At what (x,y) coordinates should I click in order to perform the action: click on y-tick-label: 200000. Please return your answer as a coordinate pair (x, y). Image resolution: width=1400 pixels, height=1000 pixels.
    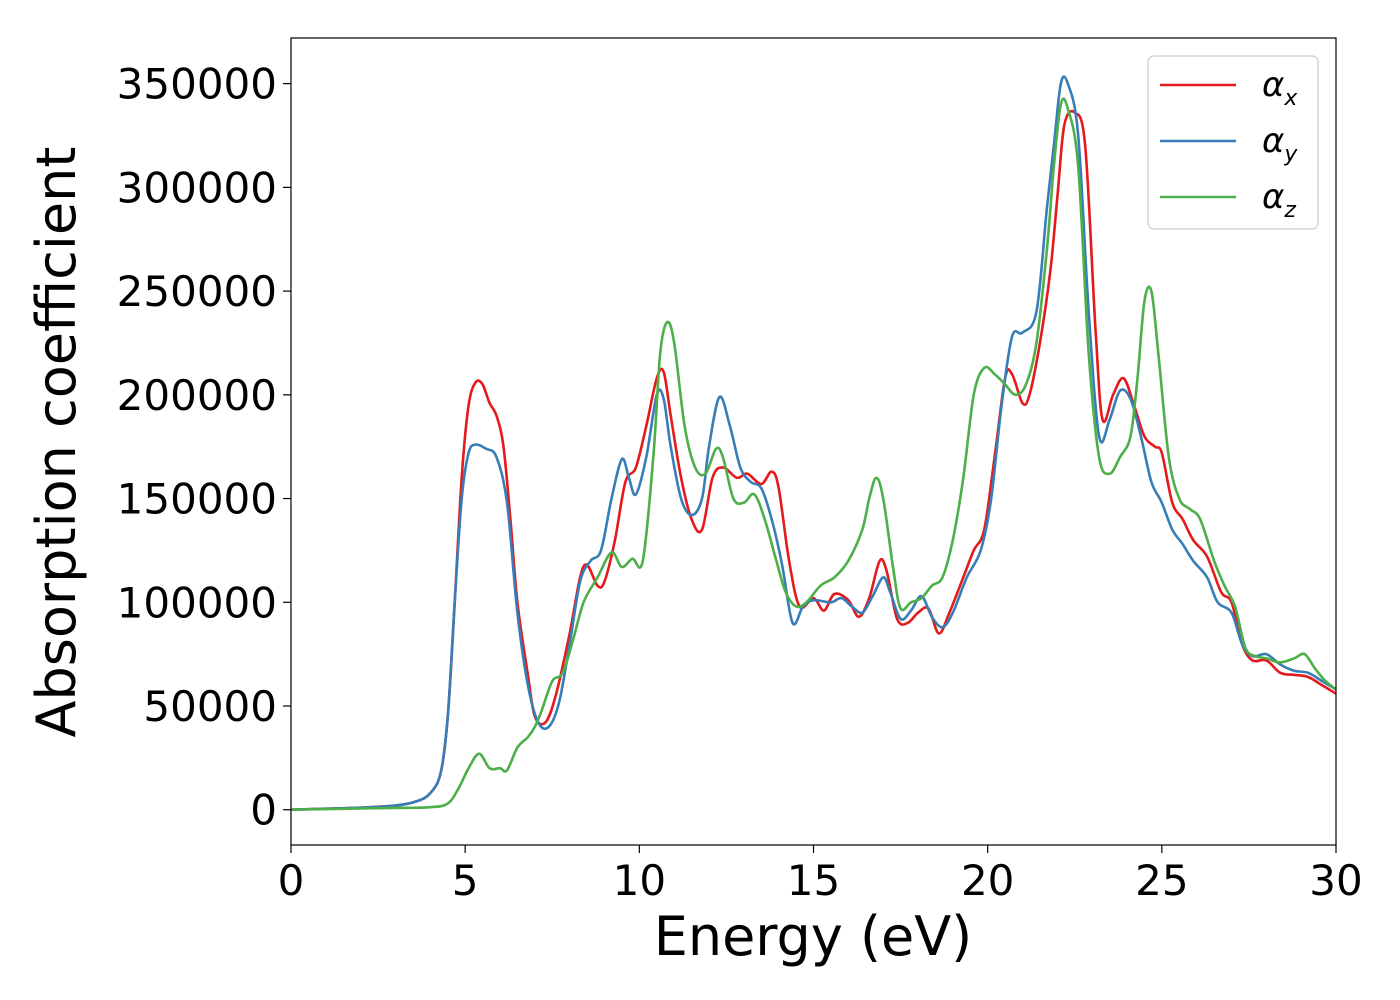
    Looking at the image, I should click on (197, 395).